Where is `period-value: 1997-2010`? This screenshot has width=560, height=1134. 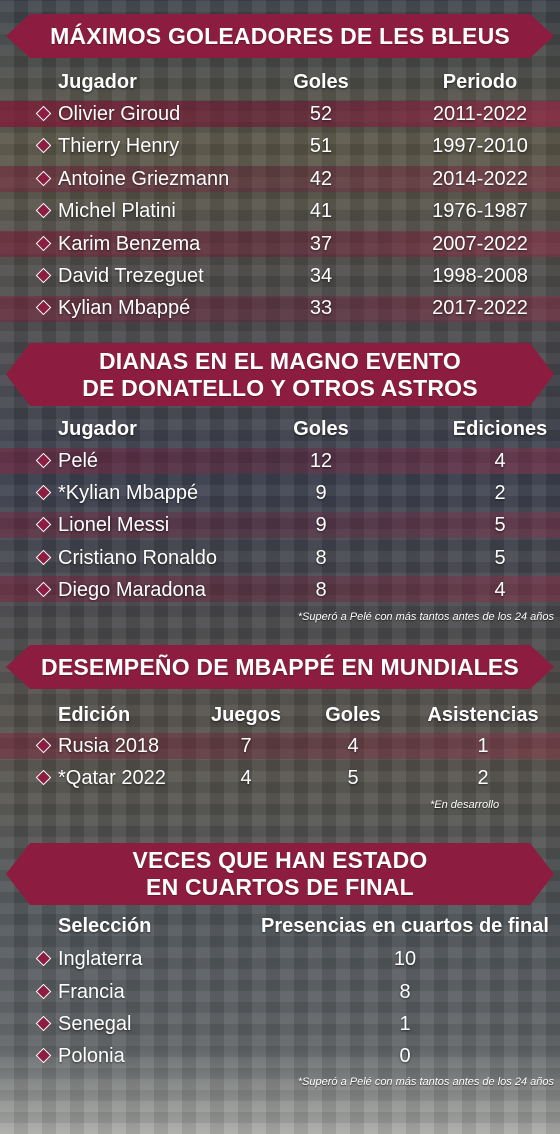 period-value: 1997-2010 is located at coordinates (480, 146).